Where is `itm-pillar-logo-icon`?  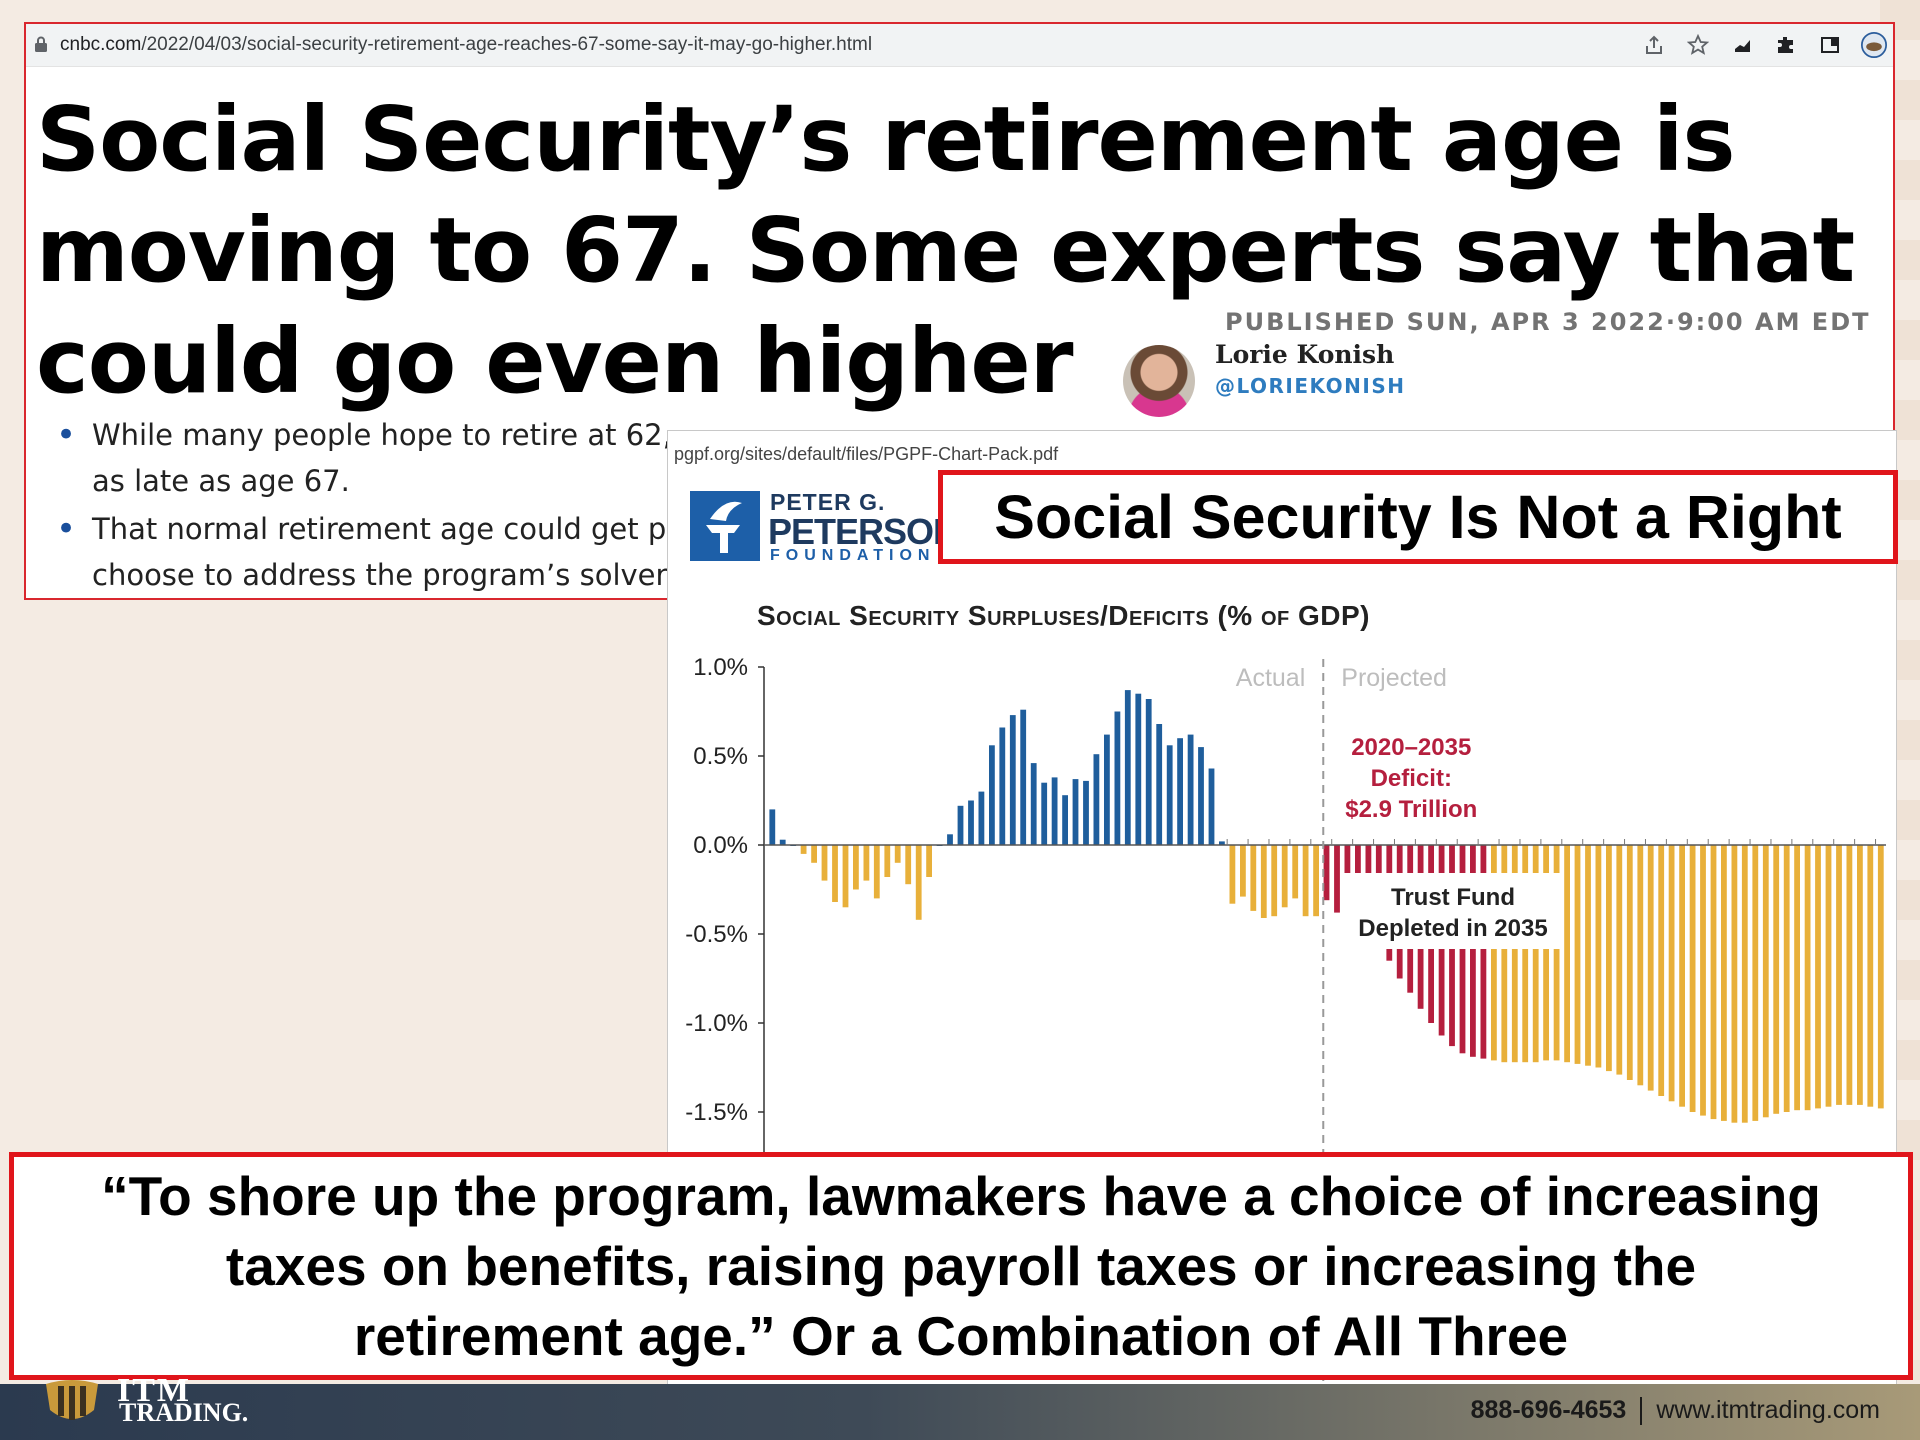
itm-pillar-logo-icon is located at coordinates (72, 1400).